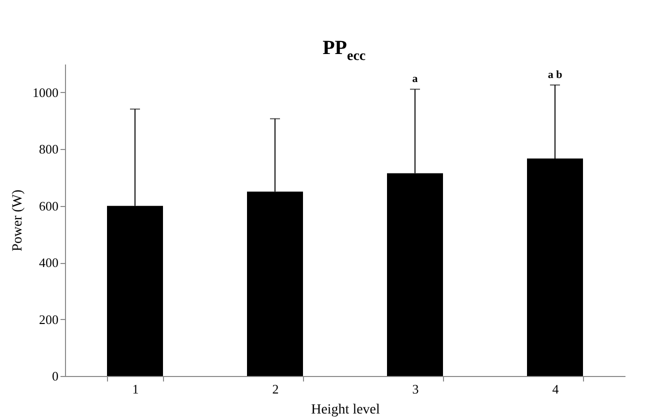 This screenshot has width=671, height=420. Describe the element at coordinates (55, 376) in the screenshot. I see `y-tick-label: 0` at that location.